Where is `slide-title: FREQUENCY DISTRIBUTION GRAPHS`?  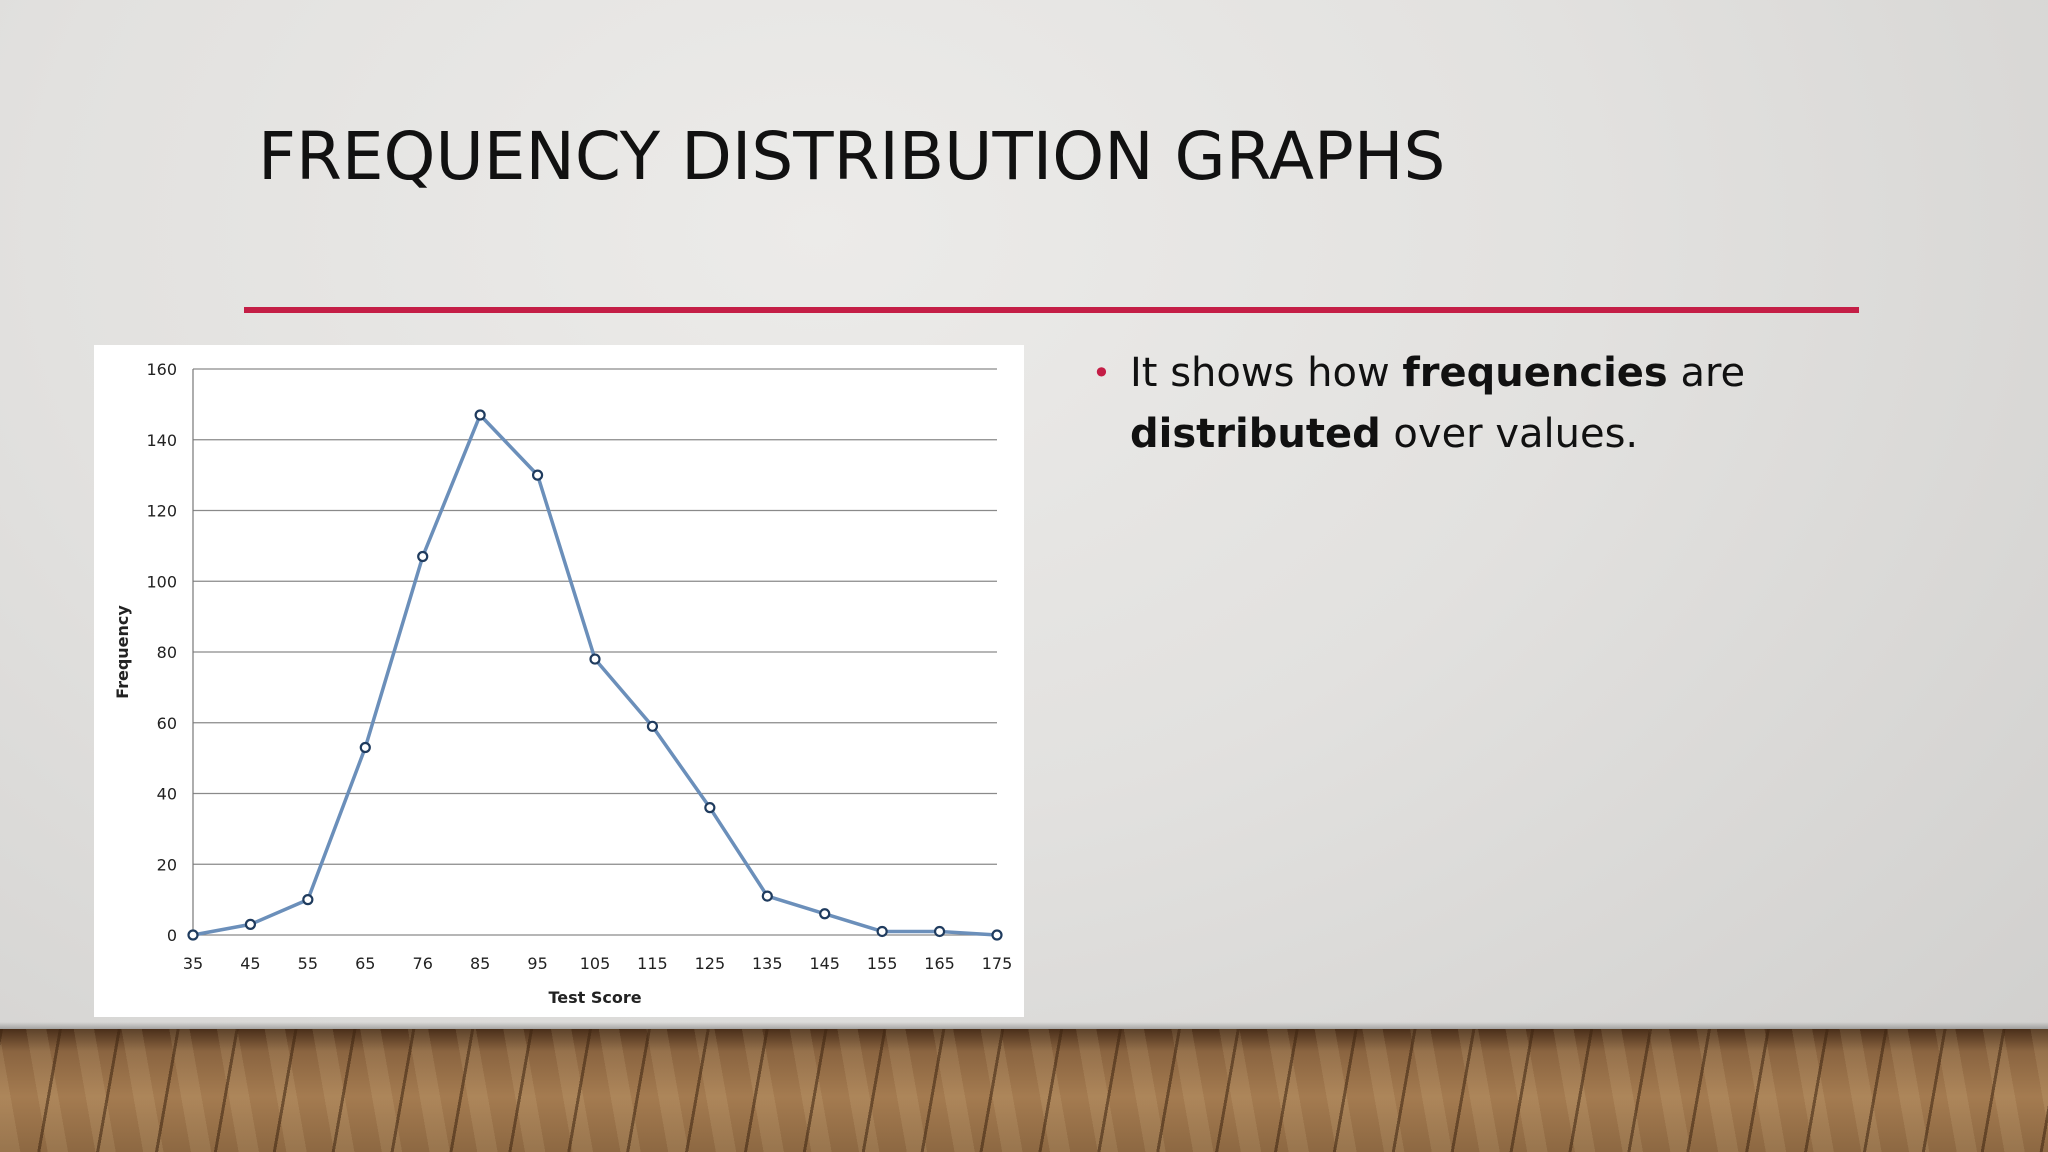 slide-title: FREQUENCY DISTRIBUTION GRAPHS is located at coordinates (852, 156).